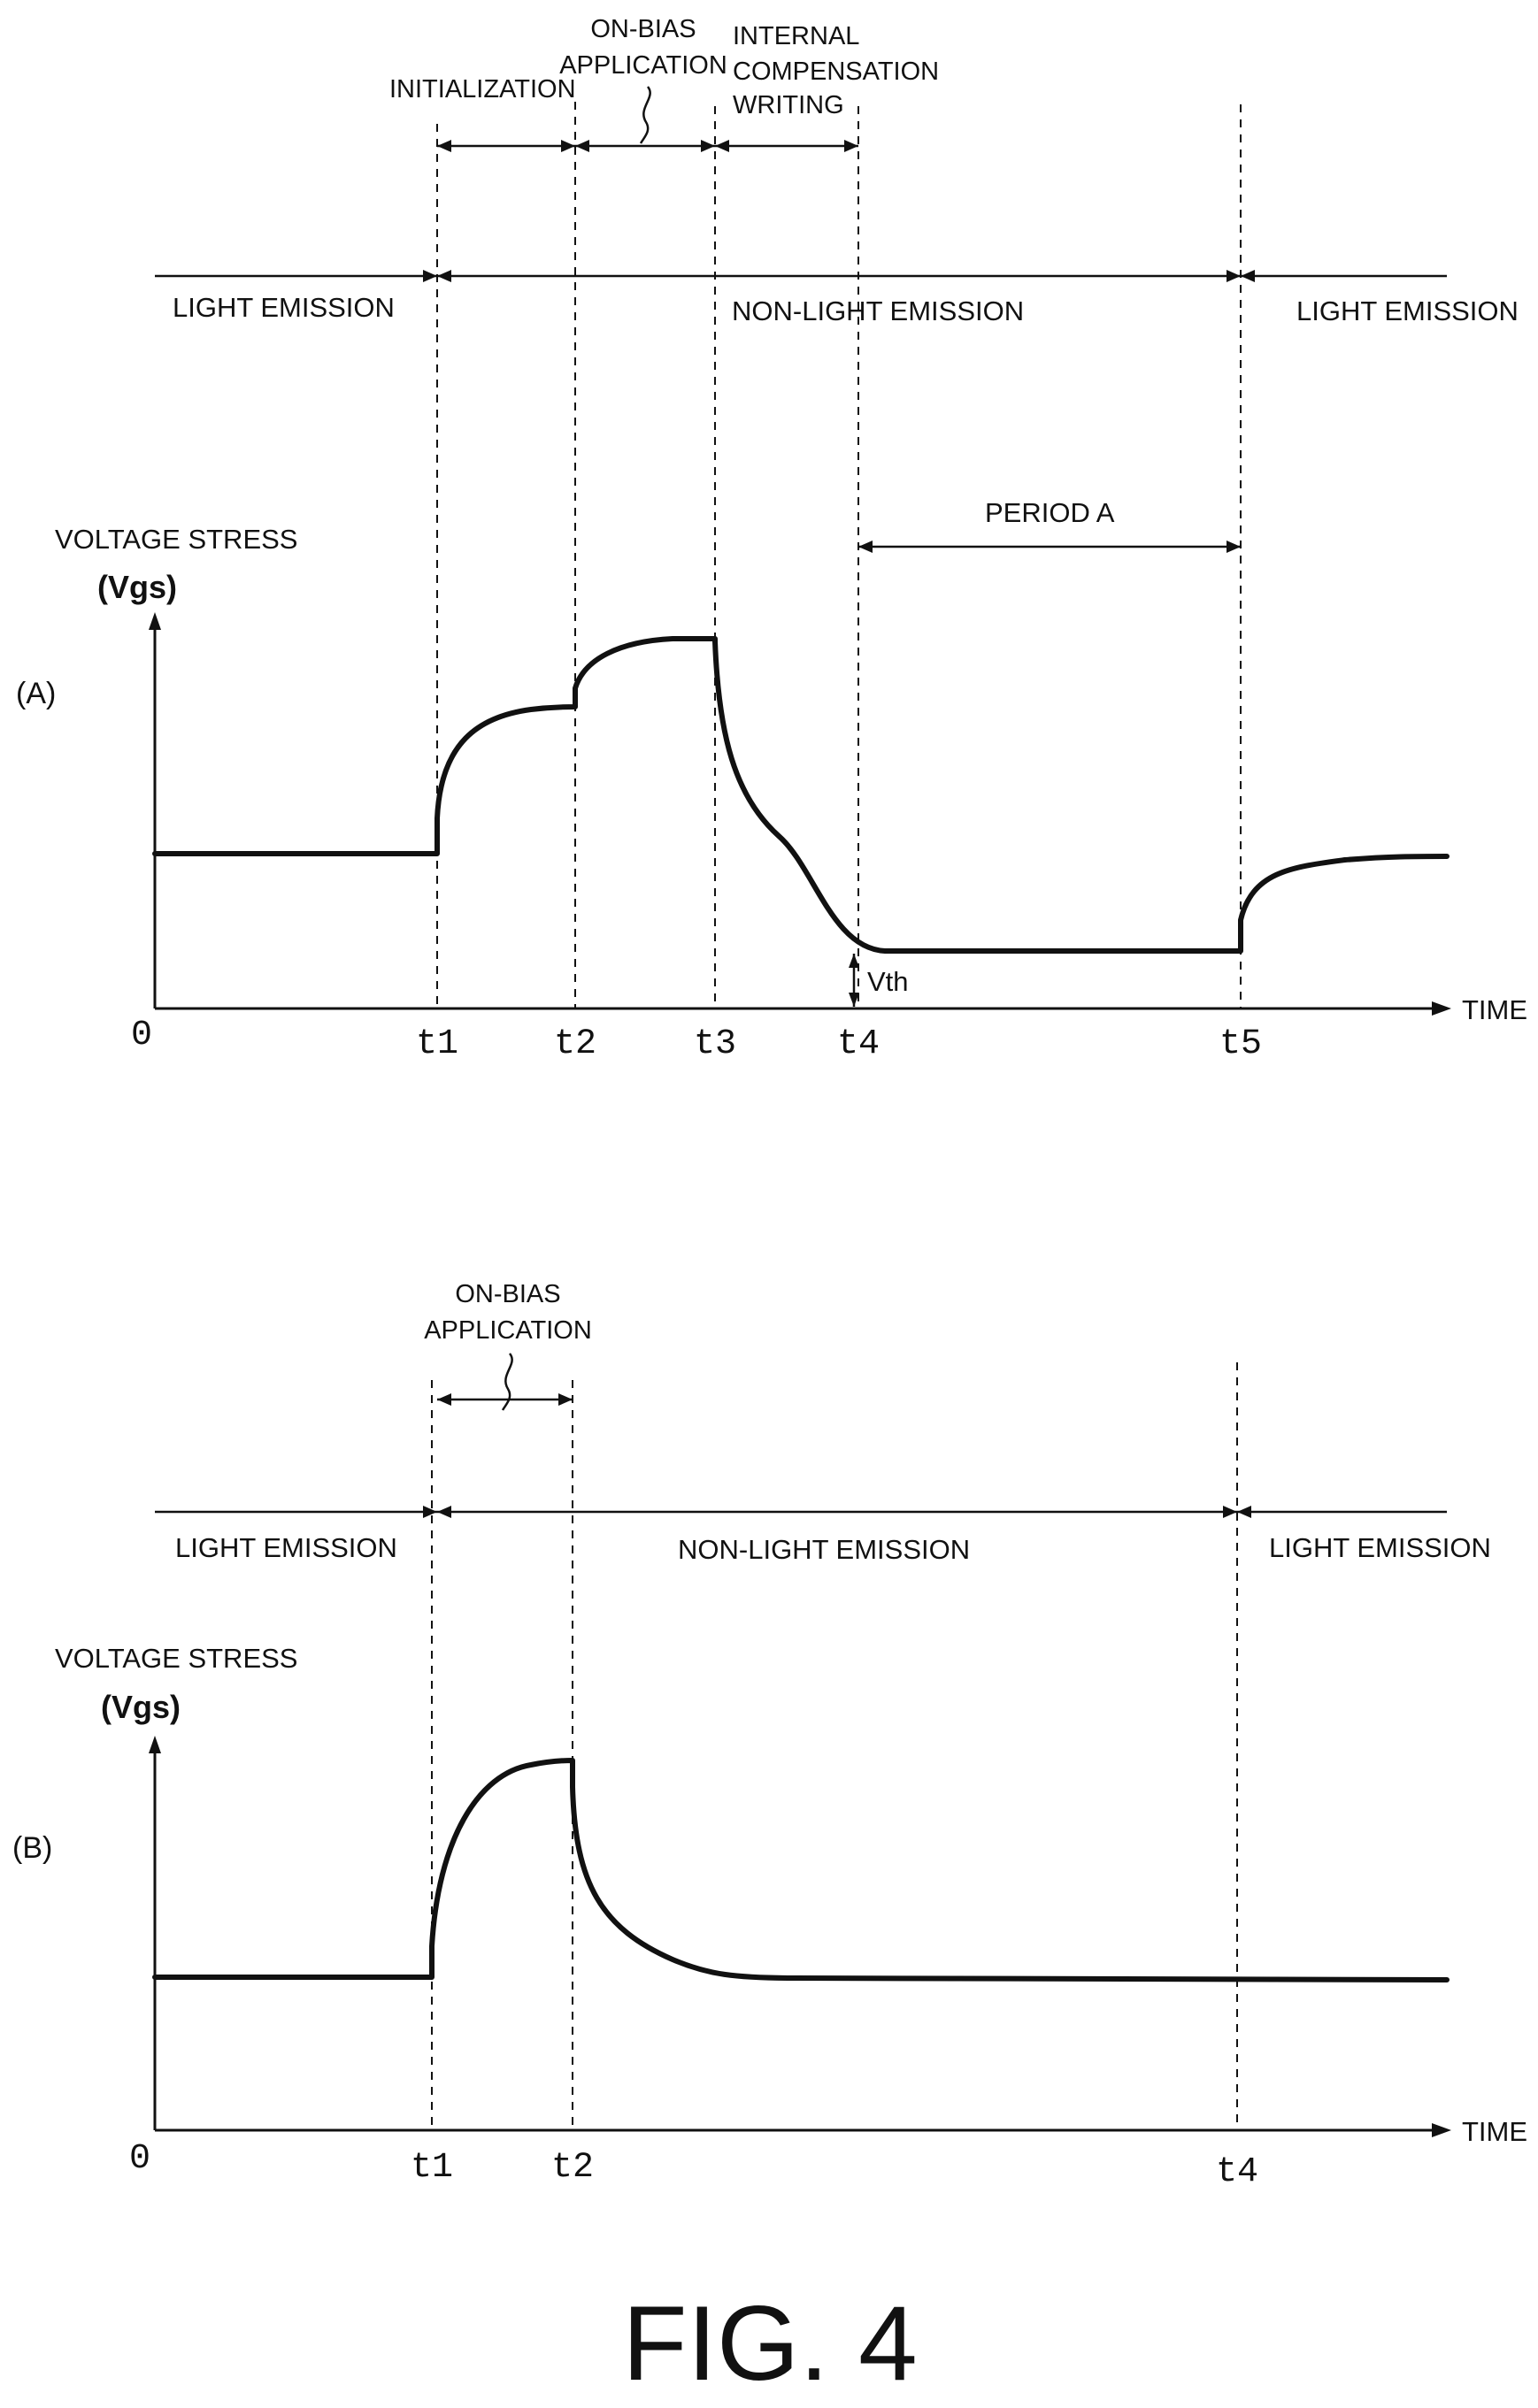 Image resolution: width=1538 pixels, height=2408 pixels. I want to click on phase-internal-label-line1: INTERNAL, so click(796, 36).